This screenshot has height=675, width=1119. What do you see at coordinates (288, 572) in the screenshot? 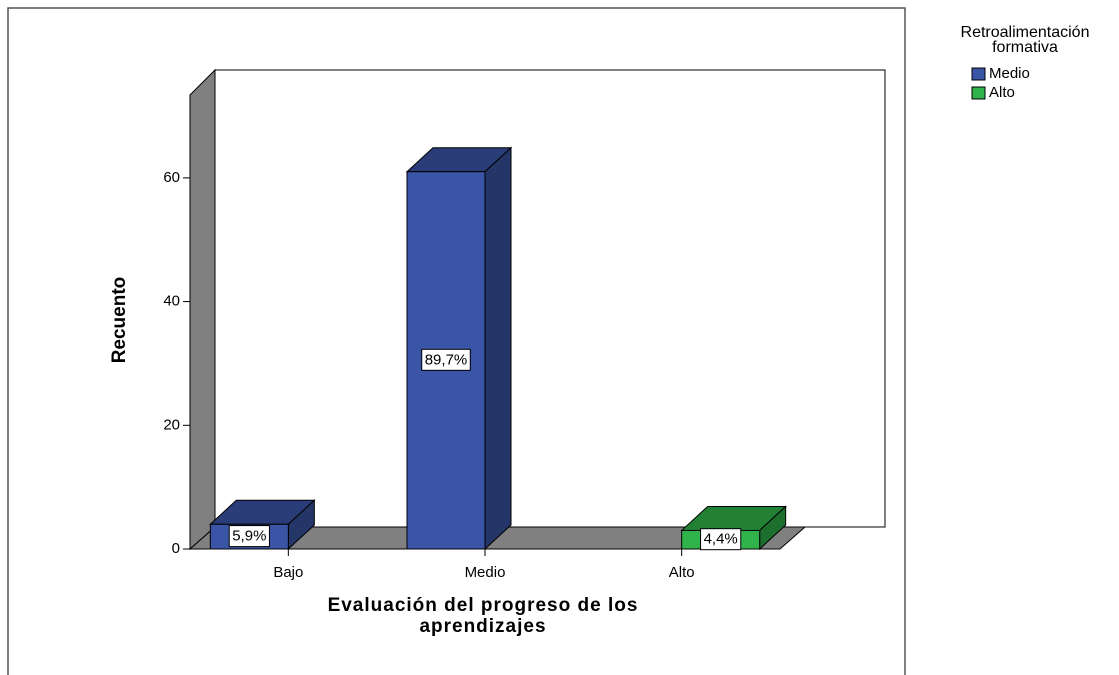
I see `x-tick-label: Bajo` at bounding box center [288, 572].